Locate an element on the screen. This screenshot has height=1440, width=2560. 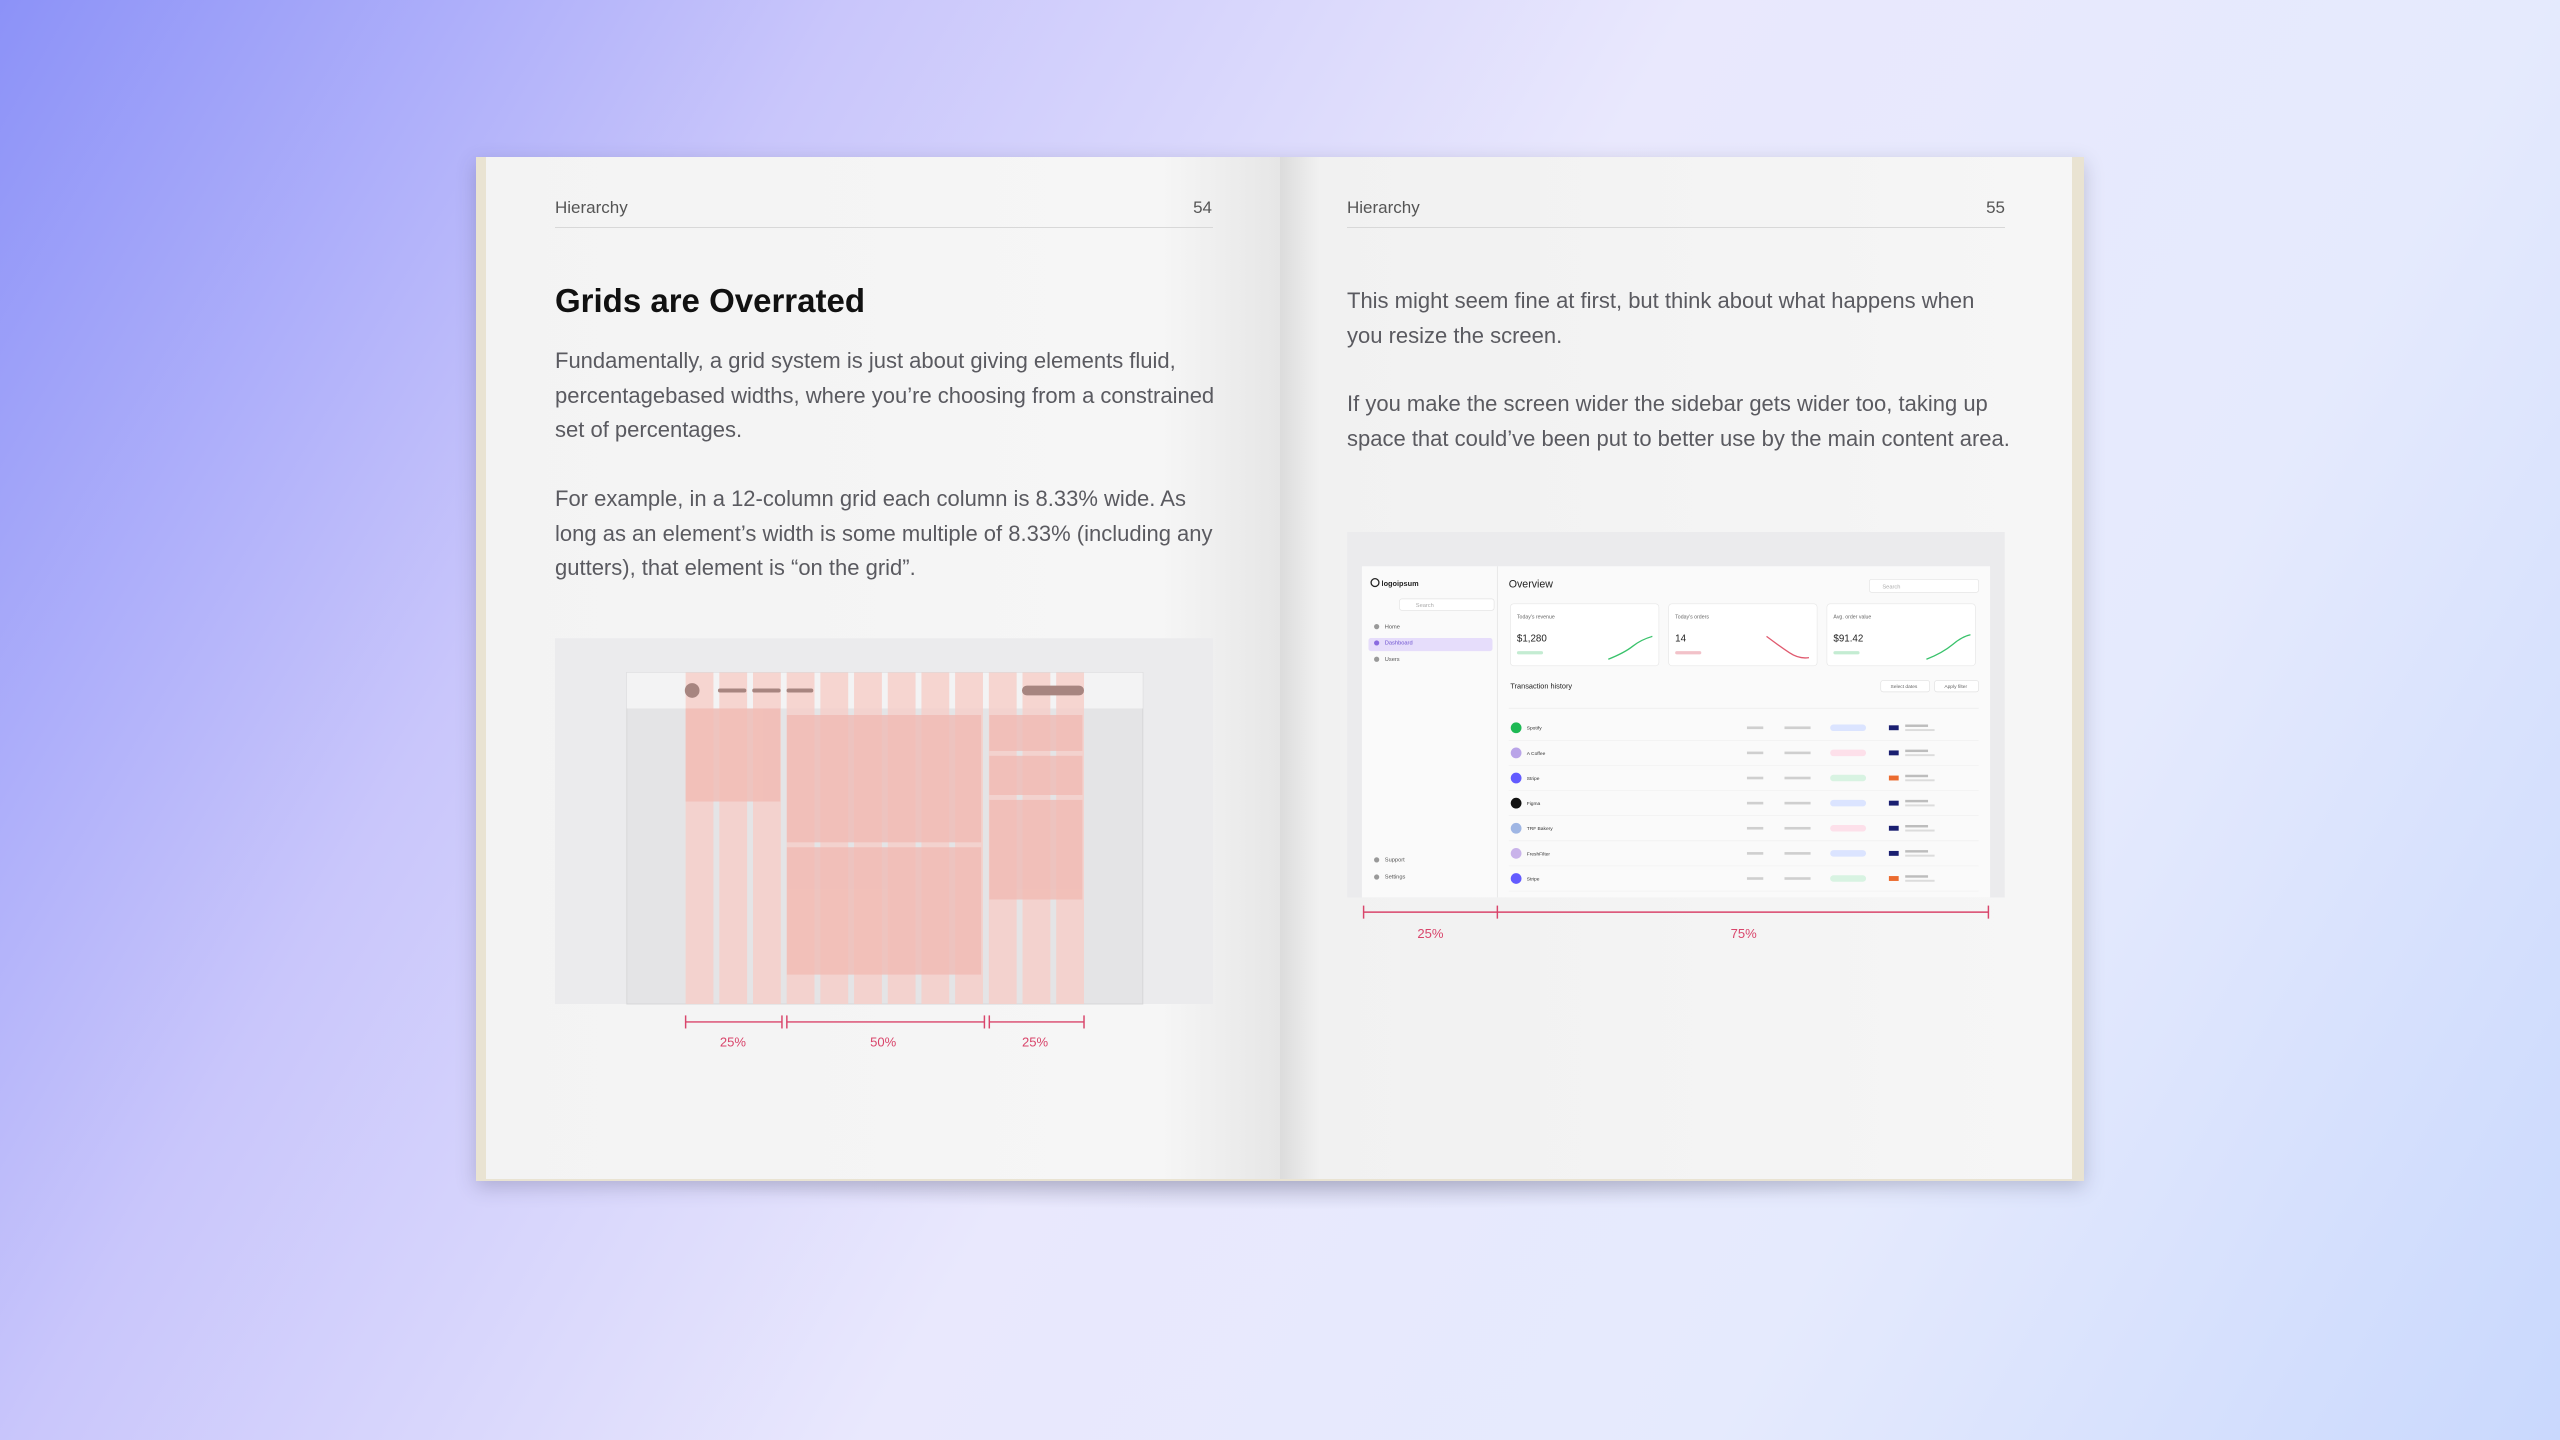
row-name: A Coffee is located at coordinates (1536, 754).